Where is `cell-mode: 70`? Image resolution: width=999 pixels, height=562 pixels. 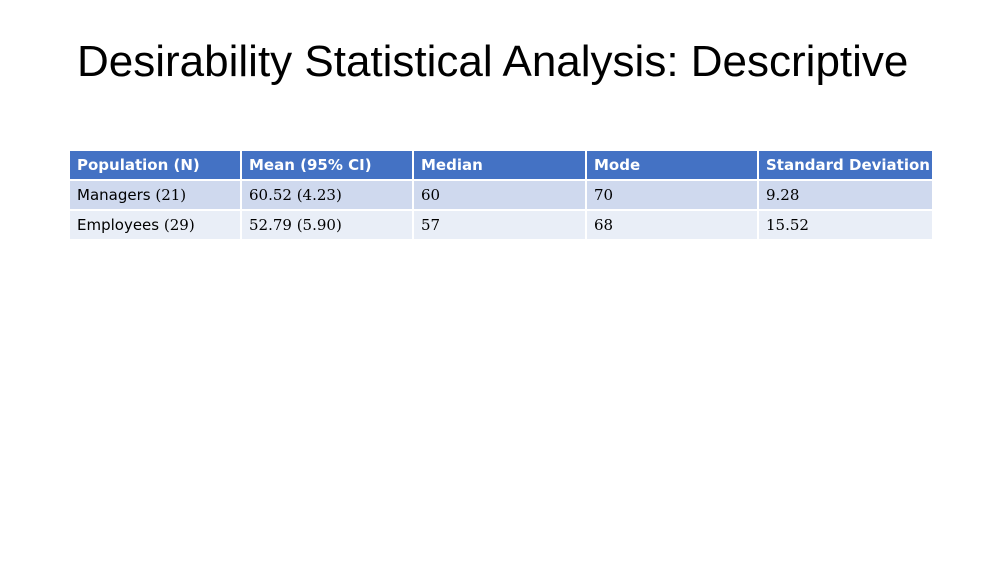 cell-mode: 70 is located at coordinates (672, 195).